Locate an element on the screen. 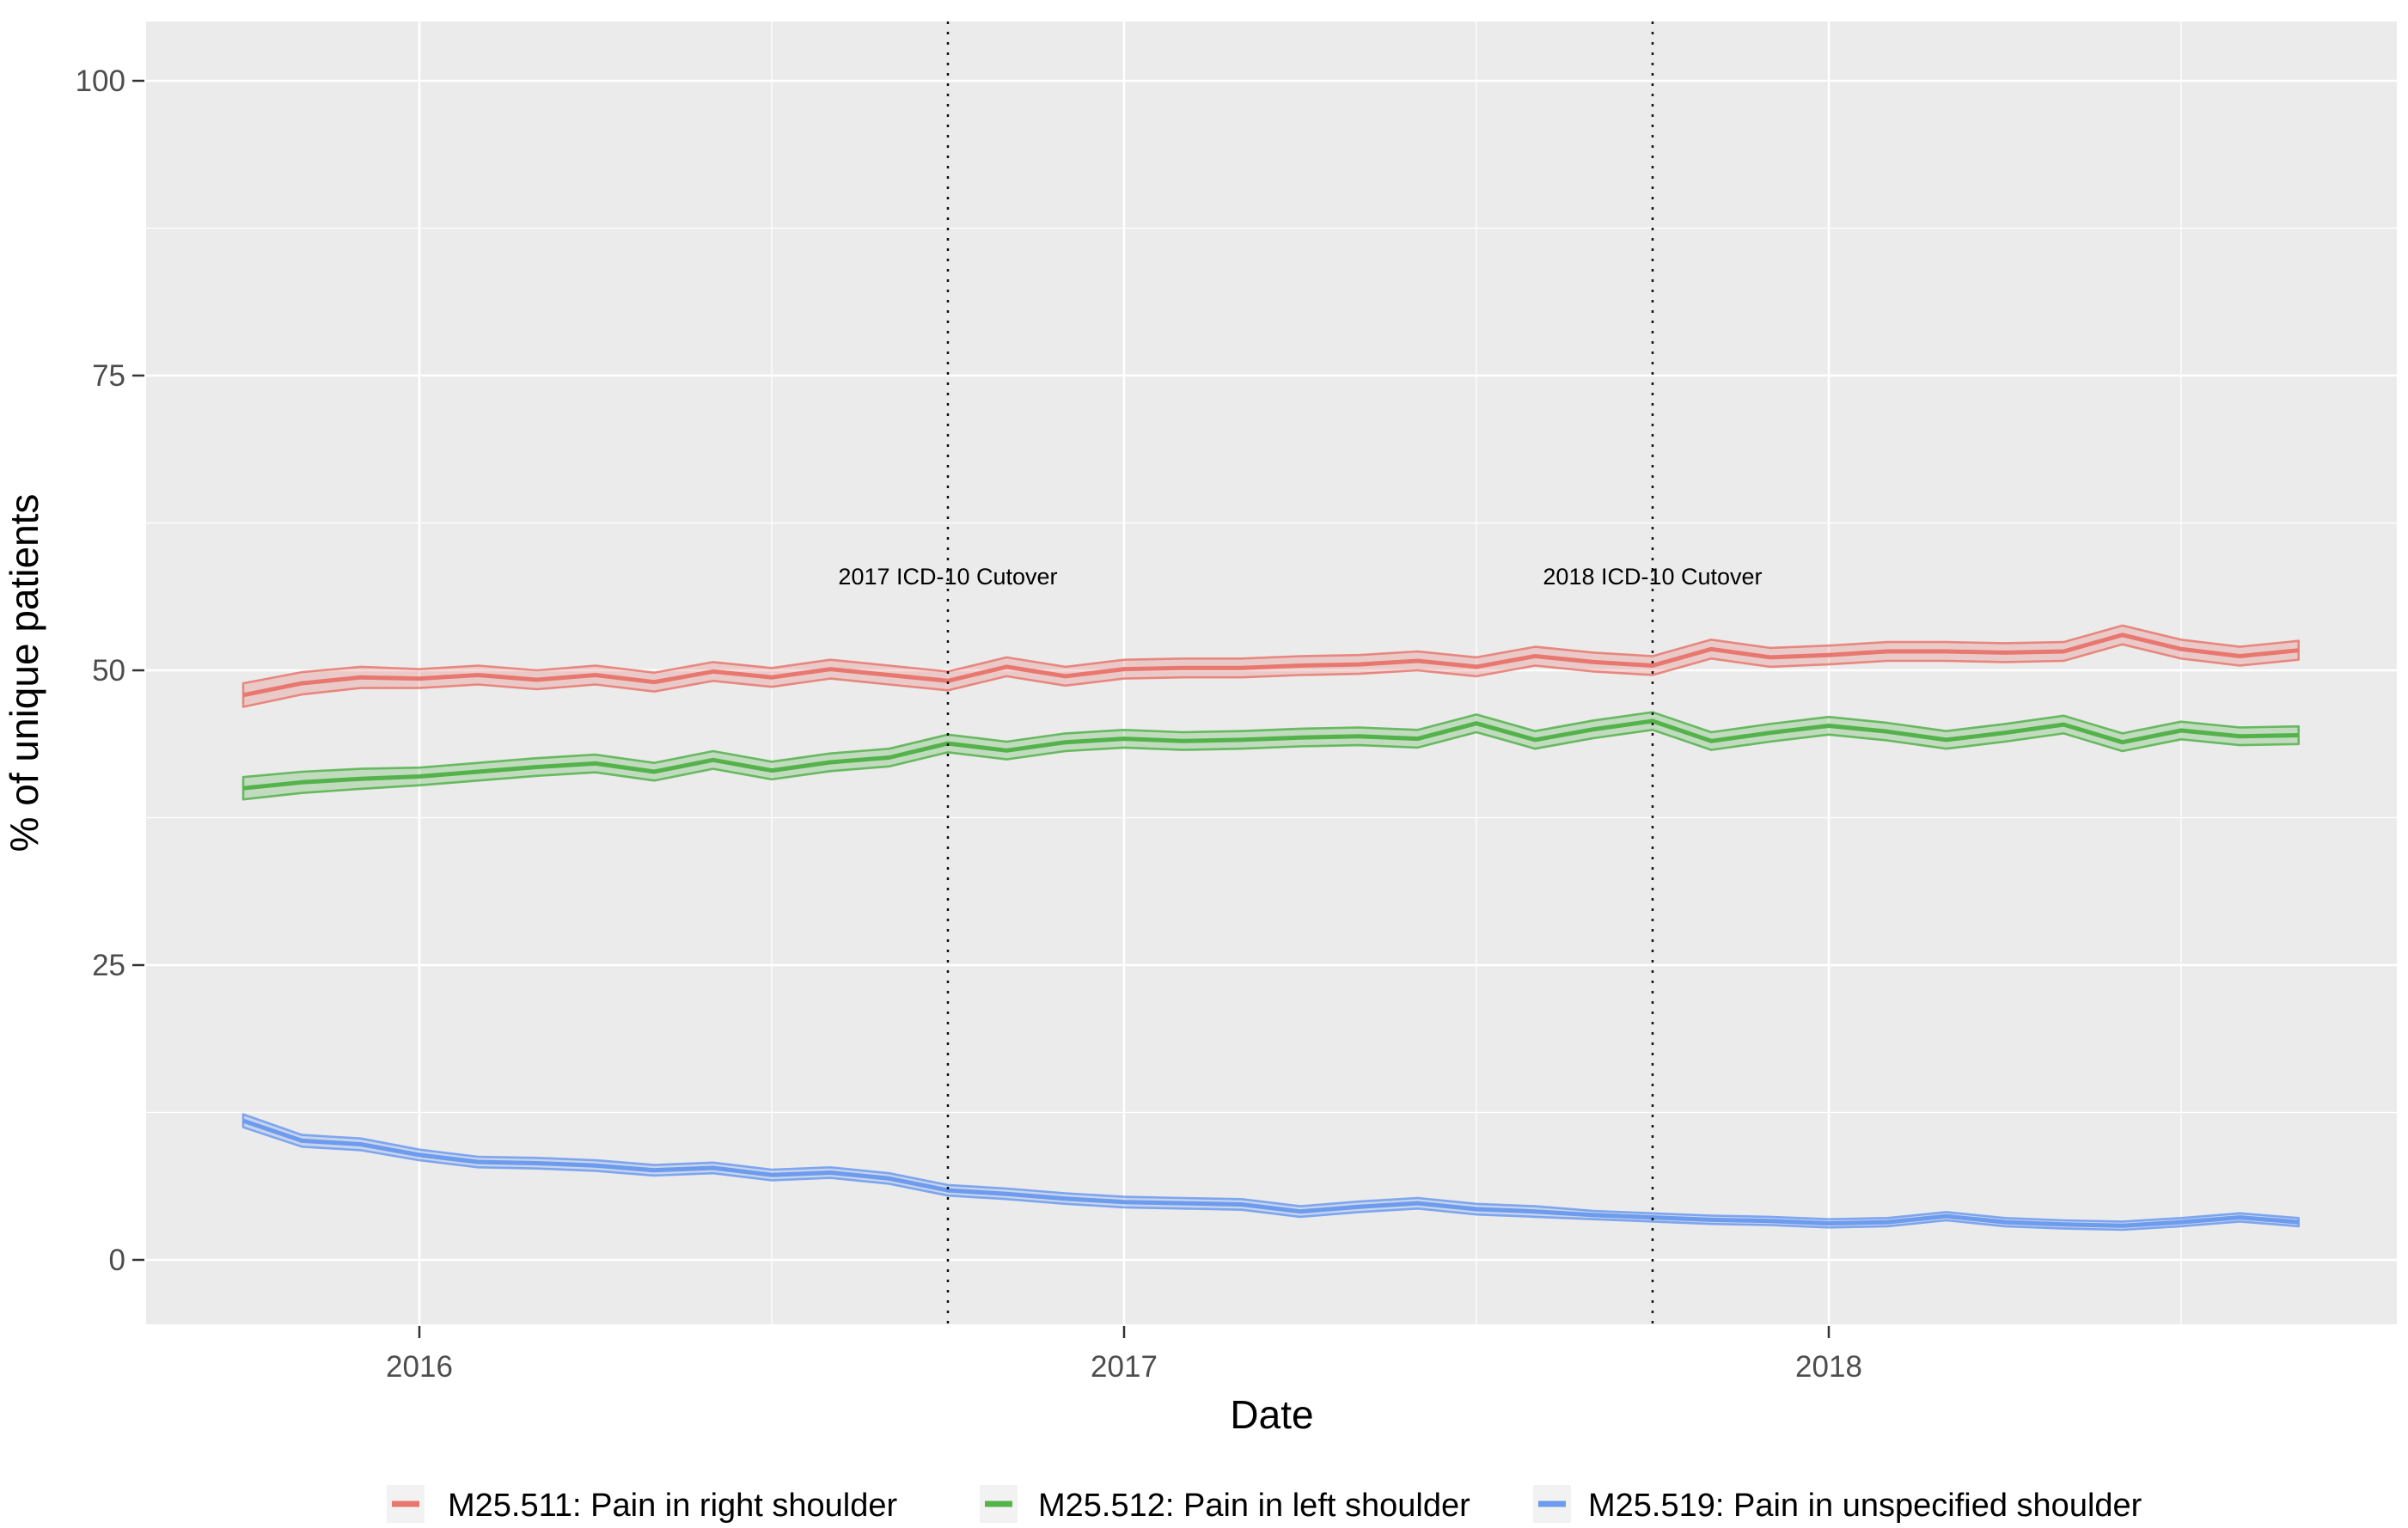  y-tick-label: 100 is located at coordinates (101, 81).